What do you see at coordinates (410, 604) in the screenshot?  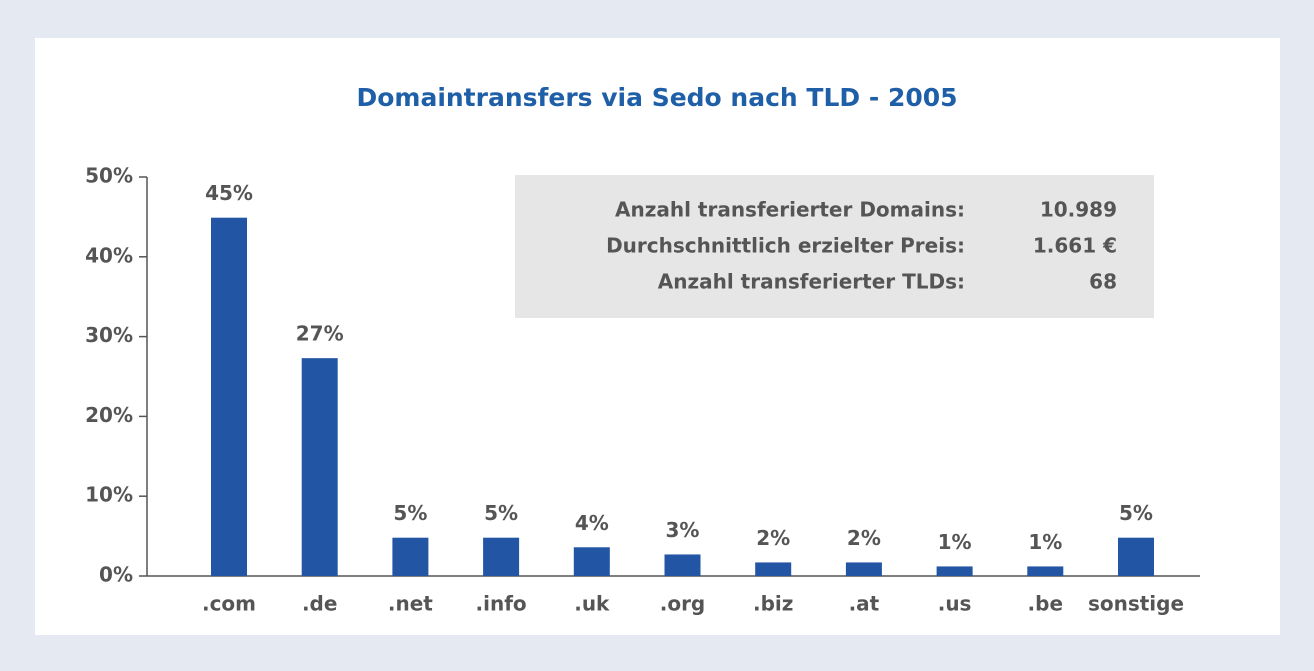 I see `x-tick-label: .net` at bounding box center [410, 604].